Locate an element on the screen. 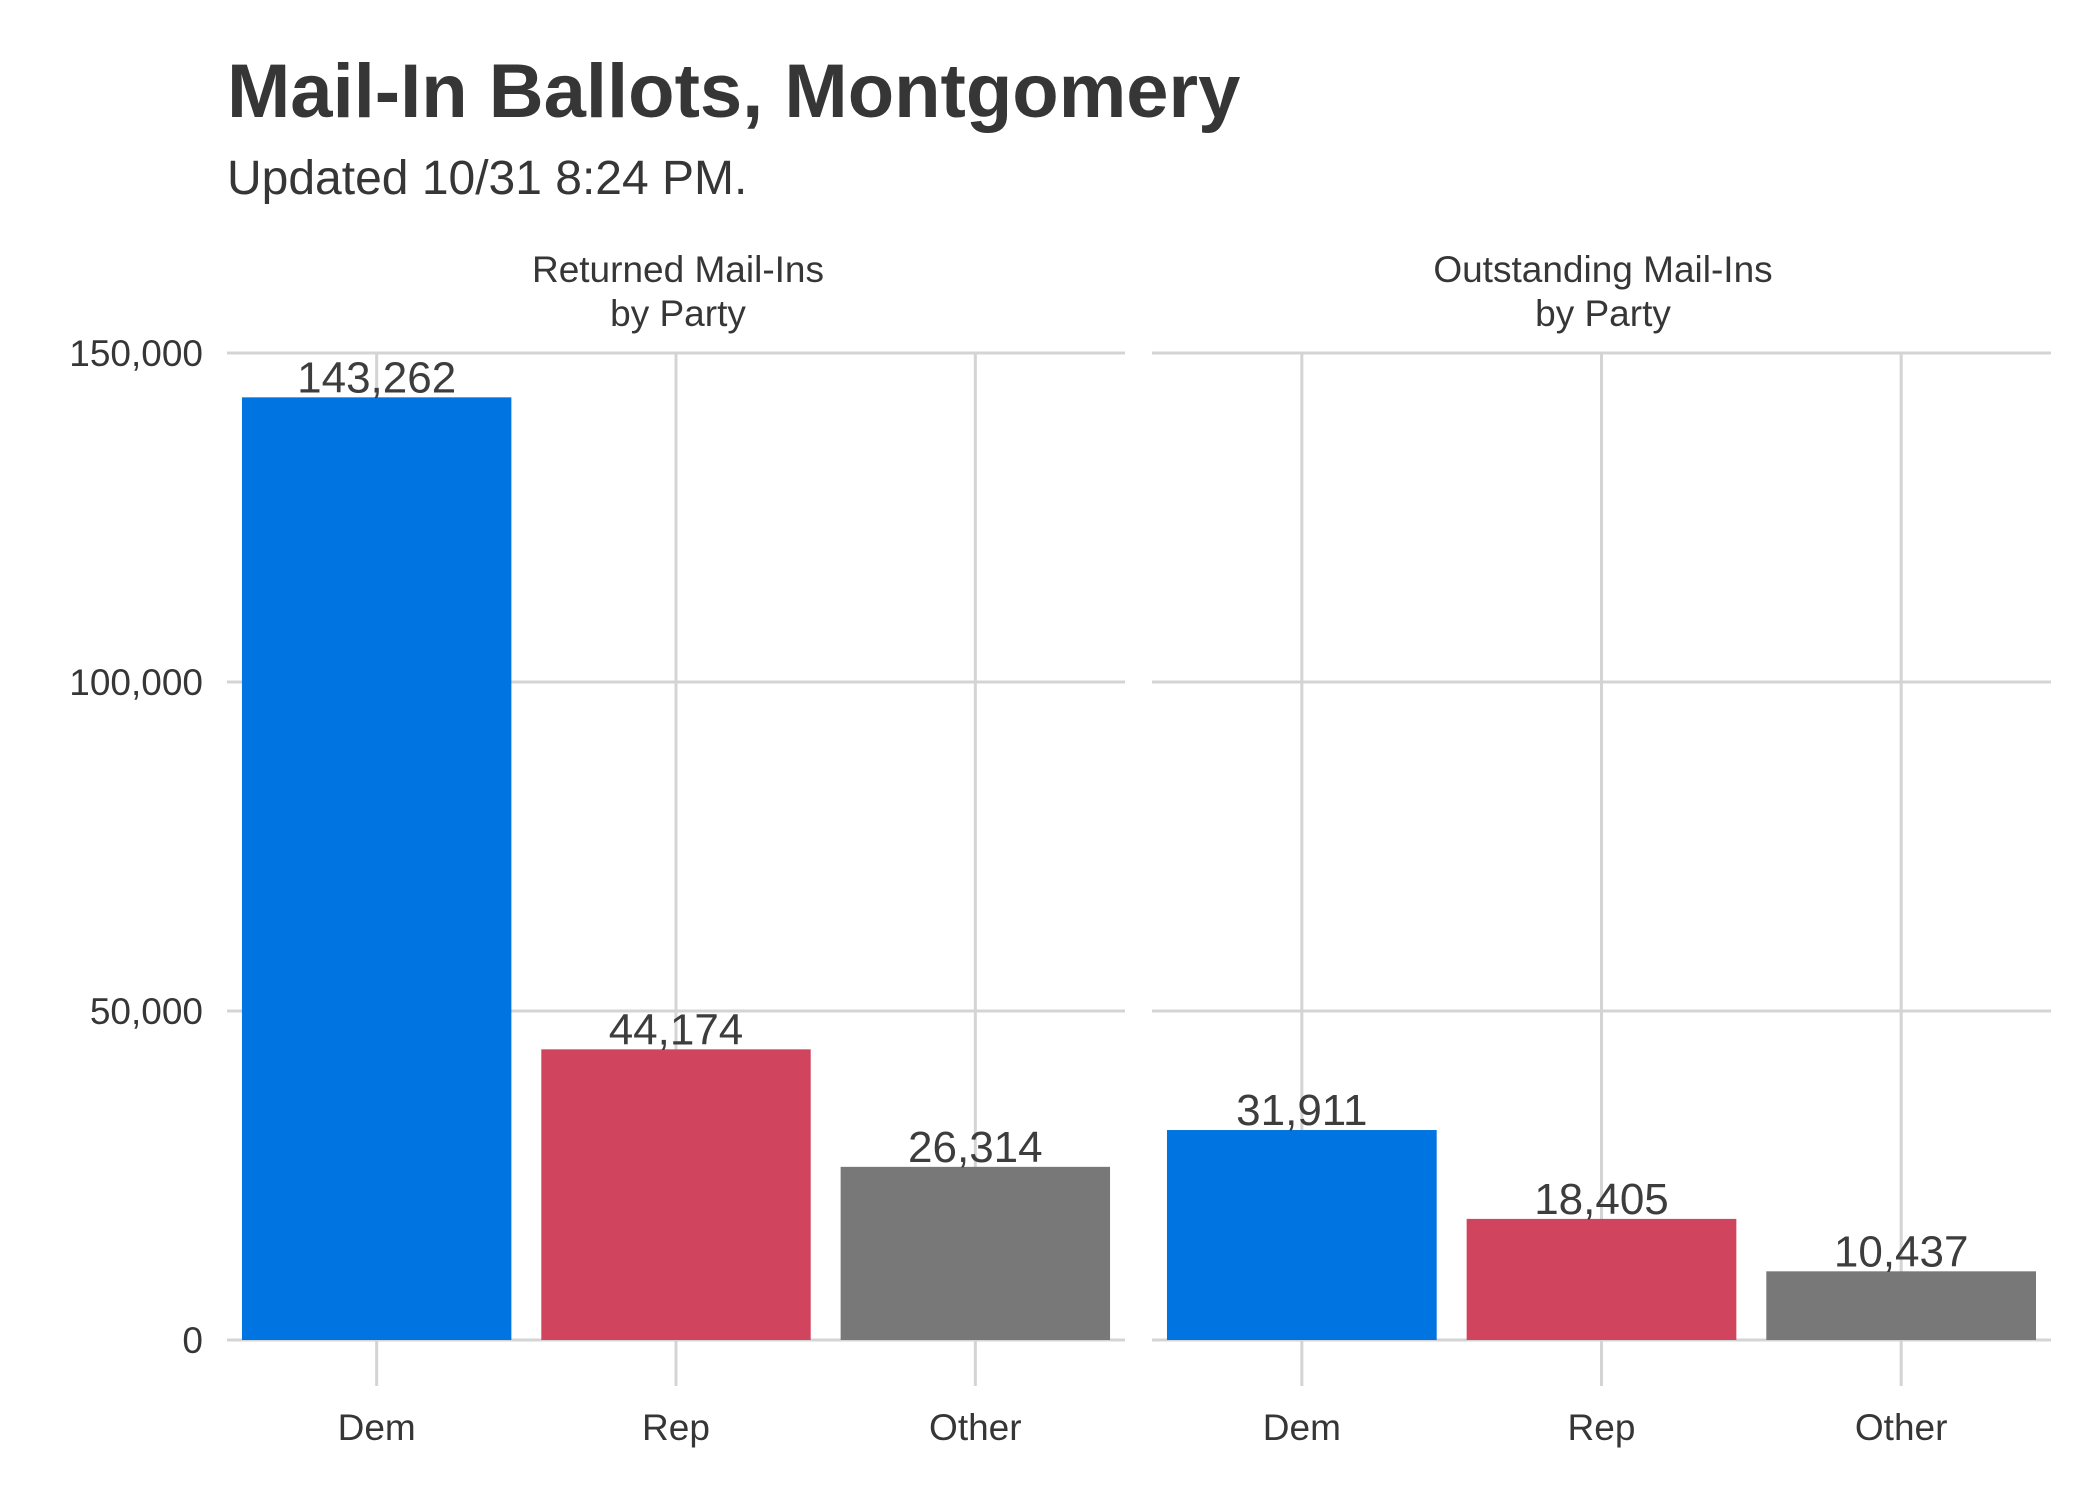  panel-title-line1: Outstanding Mail-Ins is located at coordinates (1602, 269).